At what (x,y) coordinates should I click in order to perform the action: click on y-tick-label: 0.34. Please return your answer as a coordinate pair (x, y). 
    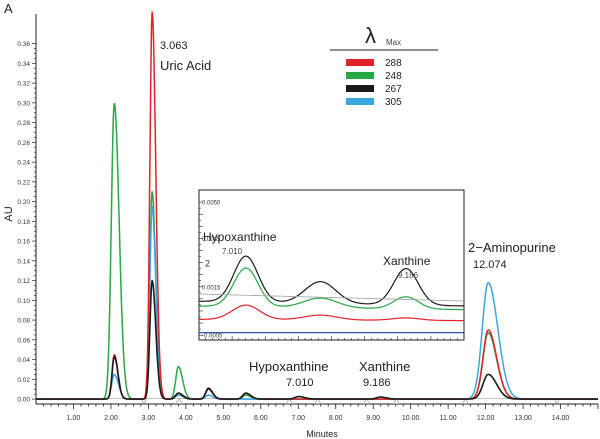
    Looking at the image, I should click on (23, 64).